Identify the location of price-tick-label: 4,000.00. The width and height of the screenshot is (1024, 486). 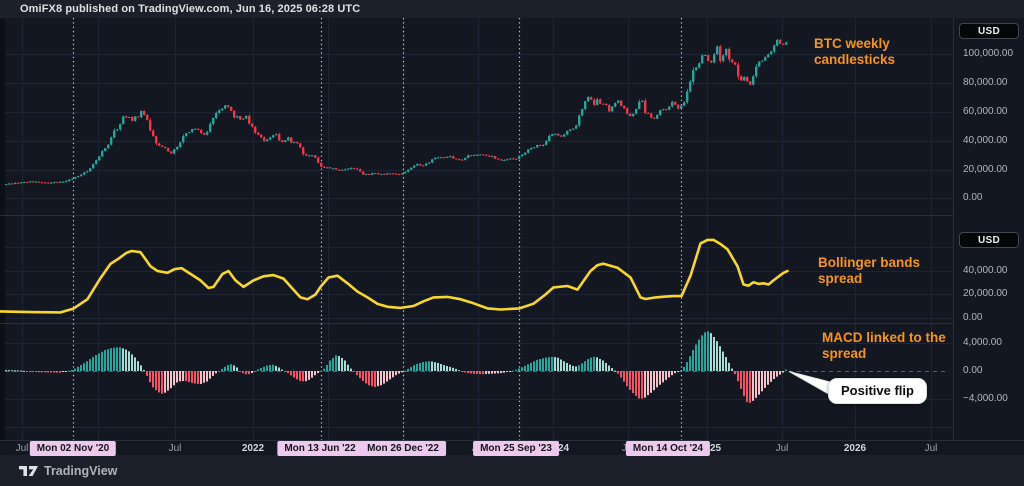
(982, 342).